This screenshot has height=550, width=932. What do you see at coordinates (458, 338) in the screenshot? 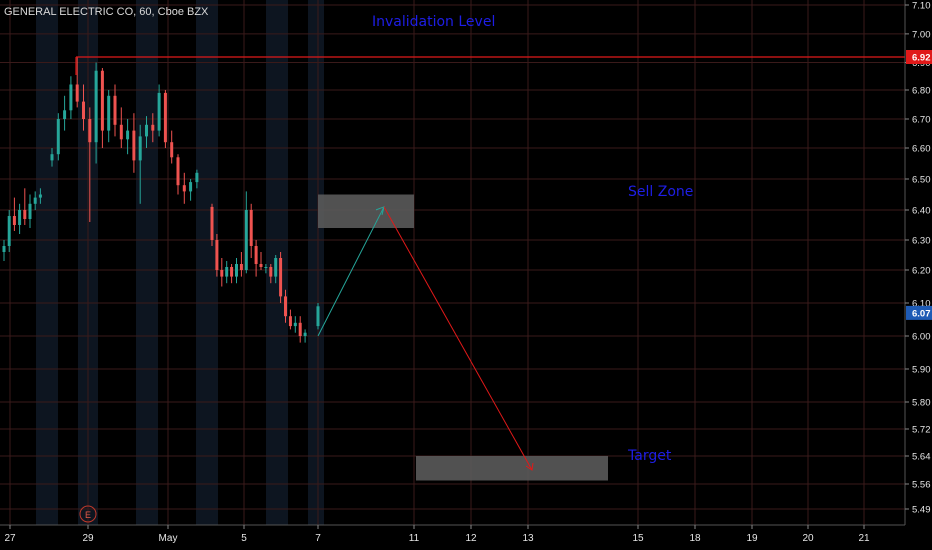
I see `projection-down-line` at bounding box center [458, 338].